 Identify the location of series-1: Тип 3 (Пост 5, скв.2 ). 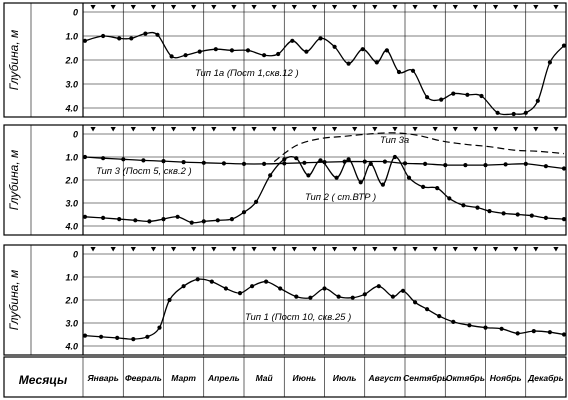
(324, 165).